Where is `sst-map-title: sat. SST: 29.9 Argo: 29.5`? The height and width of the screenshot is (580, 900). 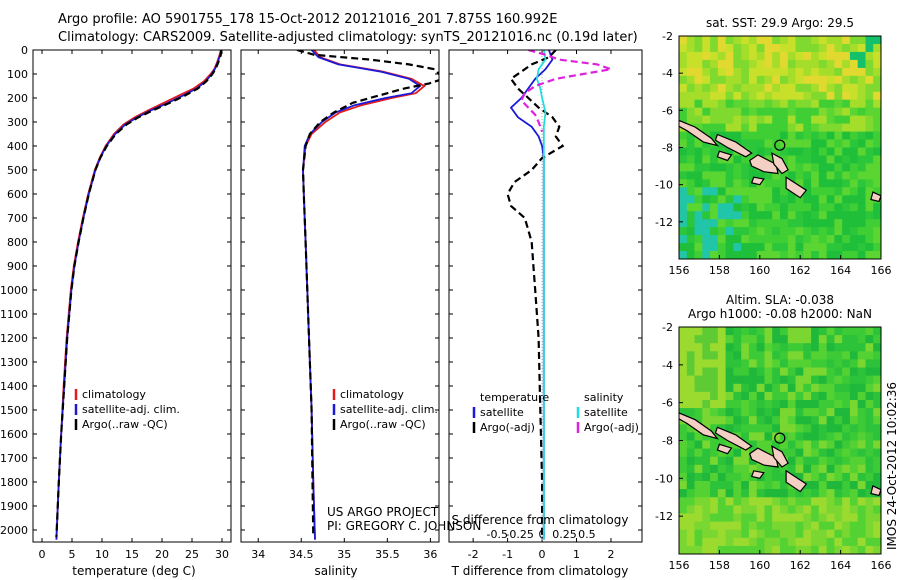
sst-map-title: sat. SST: 29.9 Argo: 29.5 is located at coordinates (780, 23).